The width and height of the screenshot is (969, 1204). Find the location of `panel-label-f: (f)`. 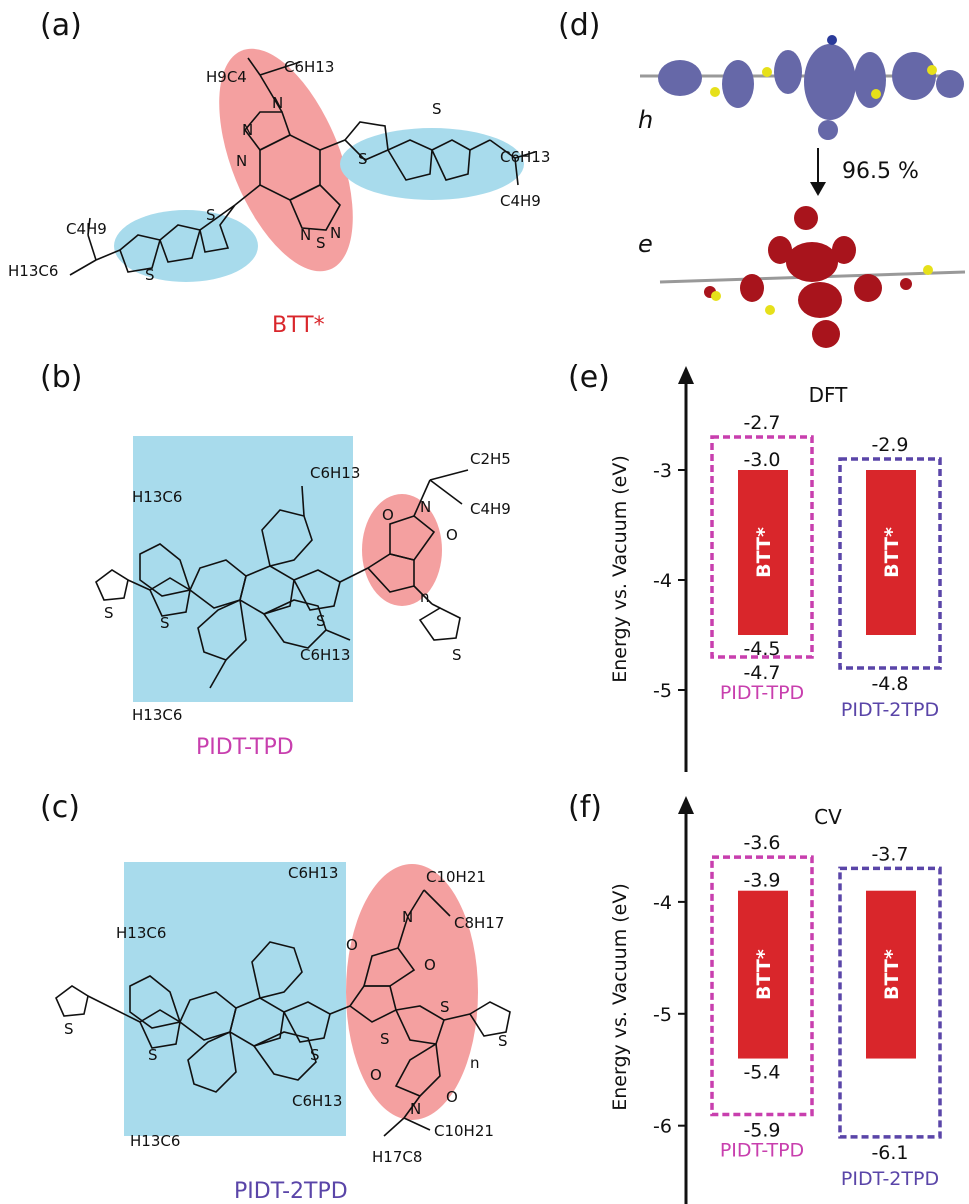

panel-label-f: (f) is located at coordinates (585, 807).